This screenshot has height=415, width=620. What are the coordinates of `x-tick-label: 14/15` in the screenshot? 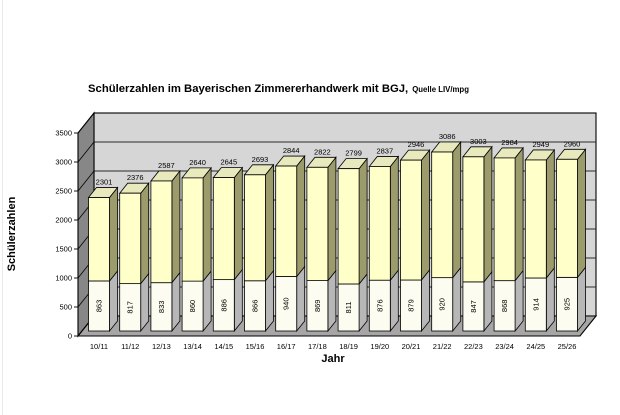 It's located at (223, 346).